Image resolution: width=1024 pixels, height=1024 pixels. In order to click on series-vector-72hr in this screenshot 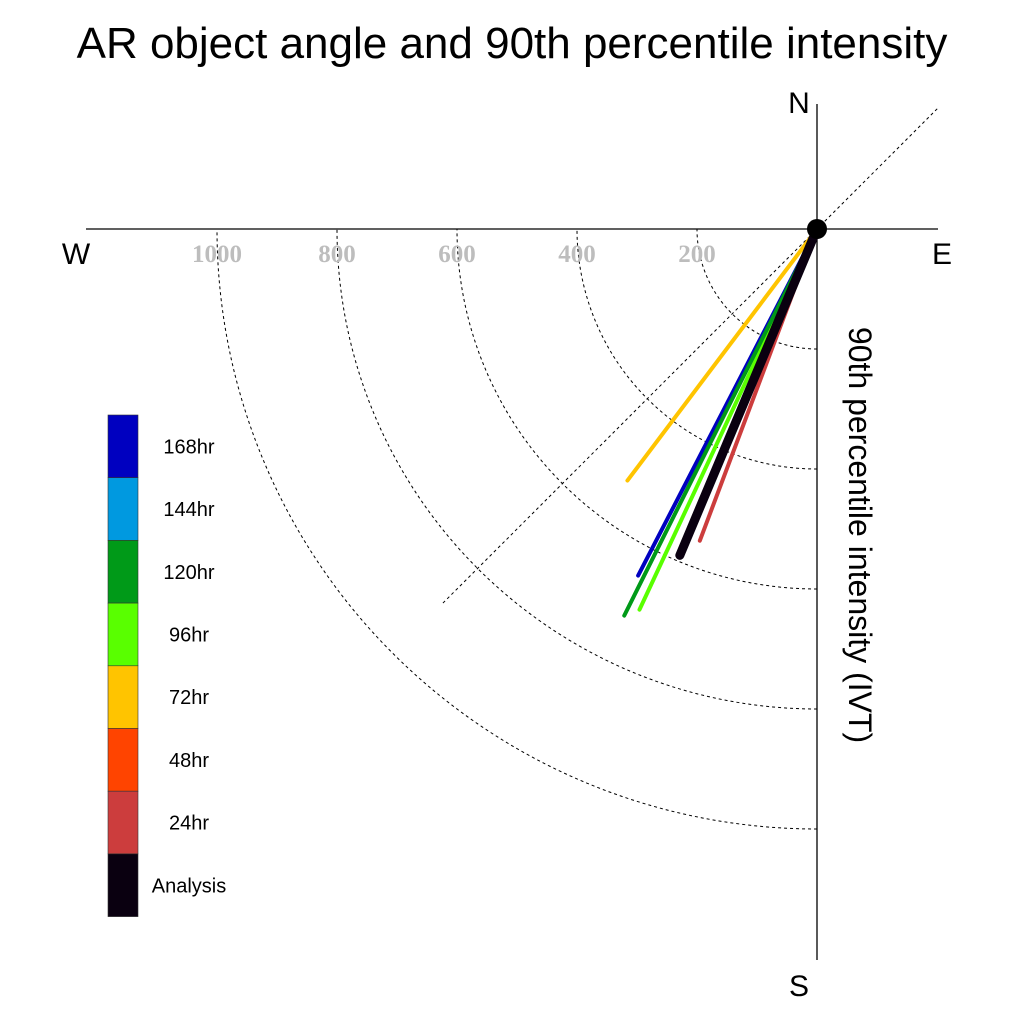, I will do `click(722, 355)`.